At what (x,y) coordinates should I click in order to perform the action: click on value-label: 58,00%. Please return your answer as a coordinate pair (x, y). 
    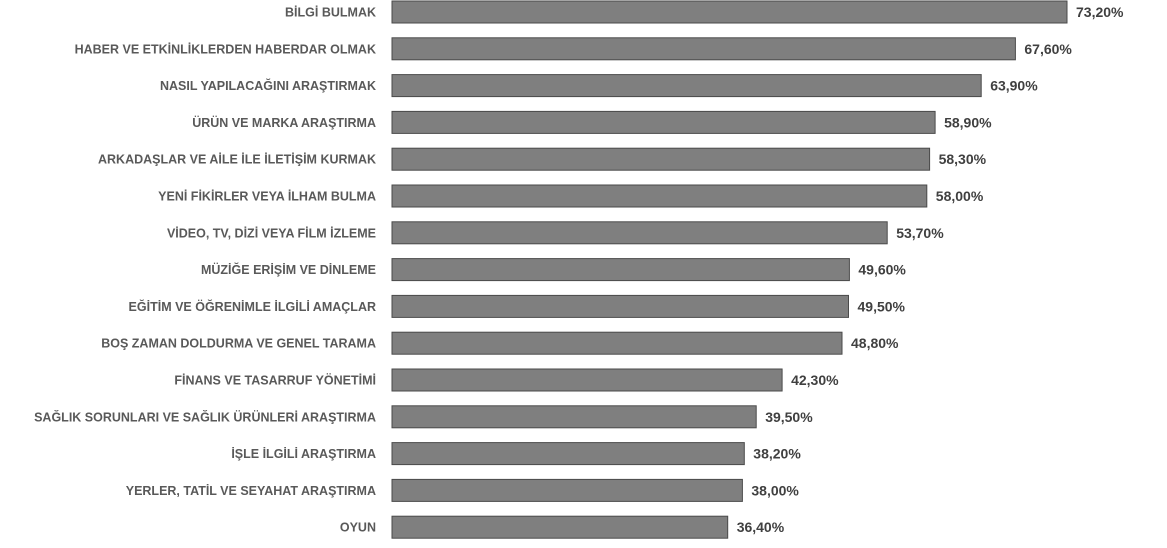
    Looking at the image, I should click on (960, 196).